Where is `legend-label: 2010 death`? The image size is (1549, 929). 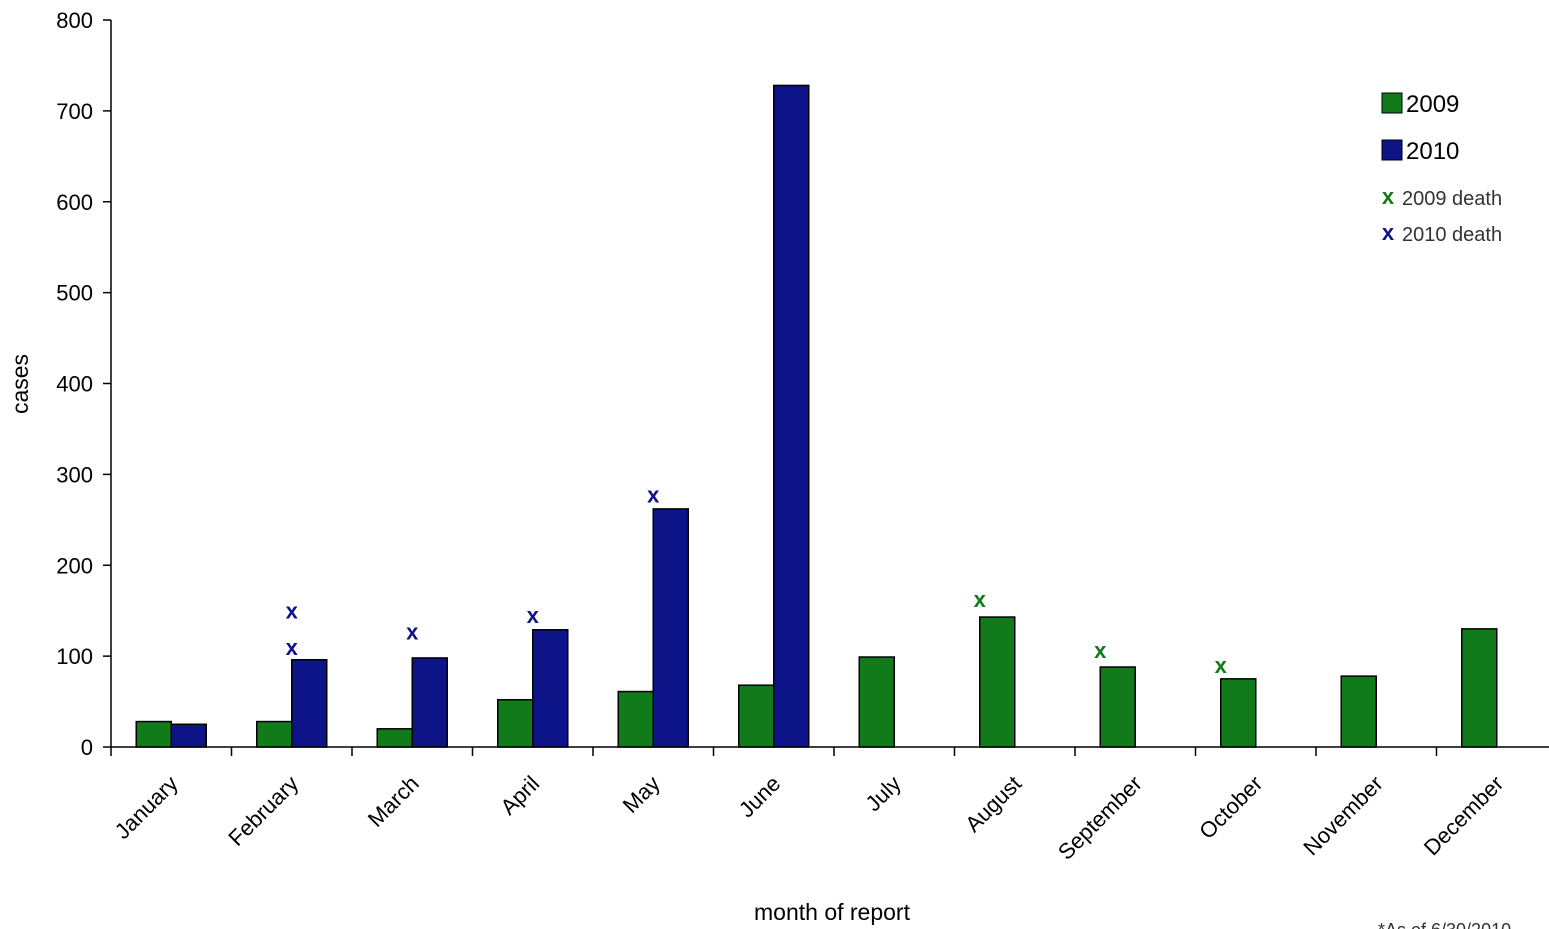
legend-label: 2010 death is located at coordinates (1452, 235).